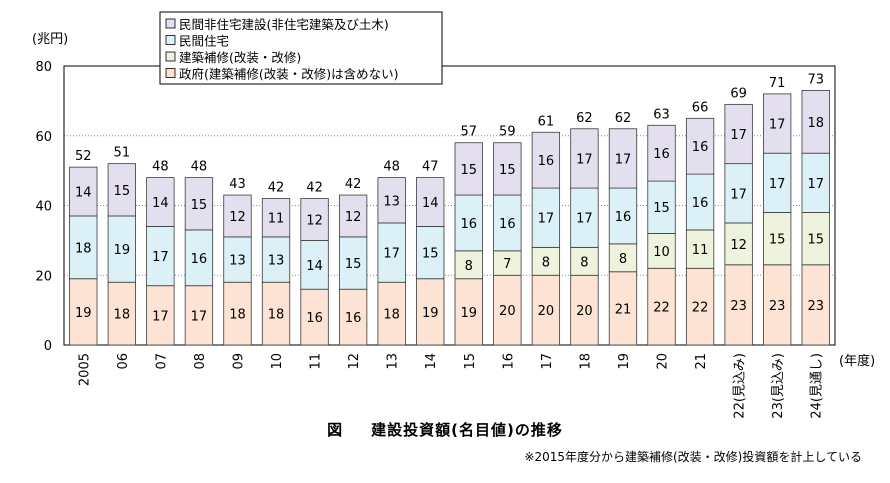 The width and height of the screenshot is (890, 483). What do you see at coordinates (200, 361) in the screenshot?
I see `x-tick-label: 08` at bounding box center [200, 361].